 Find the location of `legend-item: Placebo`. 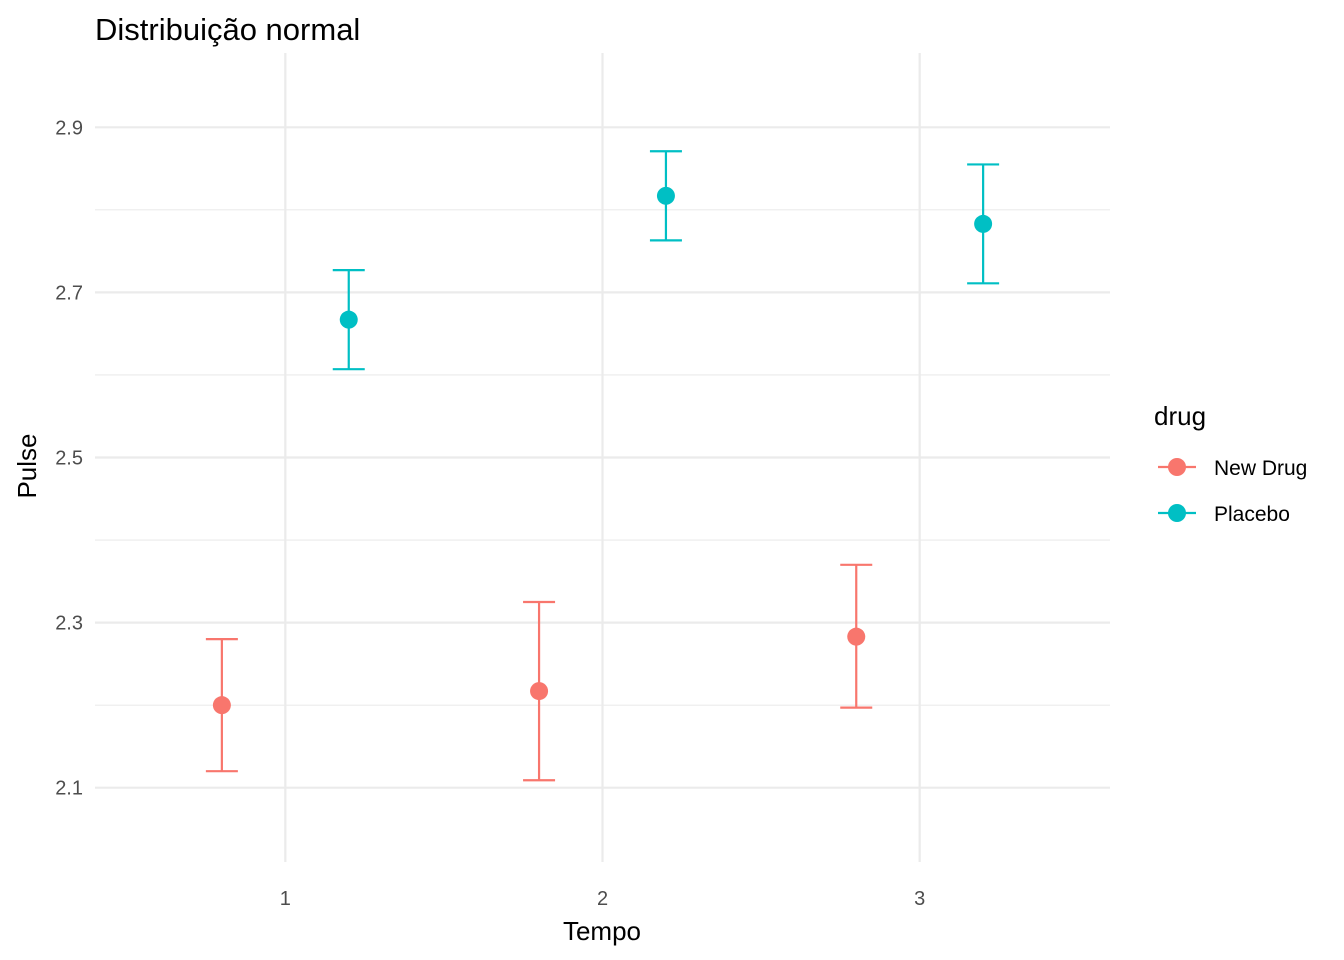

legend-item: Placebo is located at coordinates (1224, 514).